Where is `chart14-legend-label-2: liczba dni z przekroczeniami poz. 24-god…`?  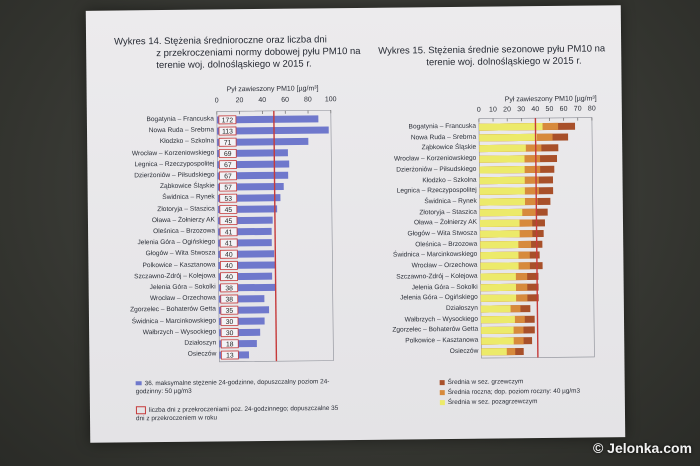
chart14-legend-label-2: liczba dni z przekroczeniami poz. 24-god… is located at coordinates (237, 413).